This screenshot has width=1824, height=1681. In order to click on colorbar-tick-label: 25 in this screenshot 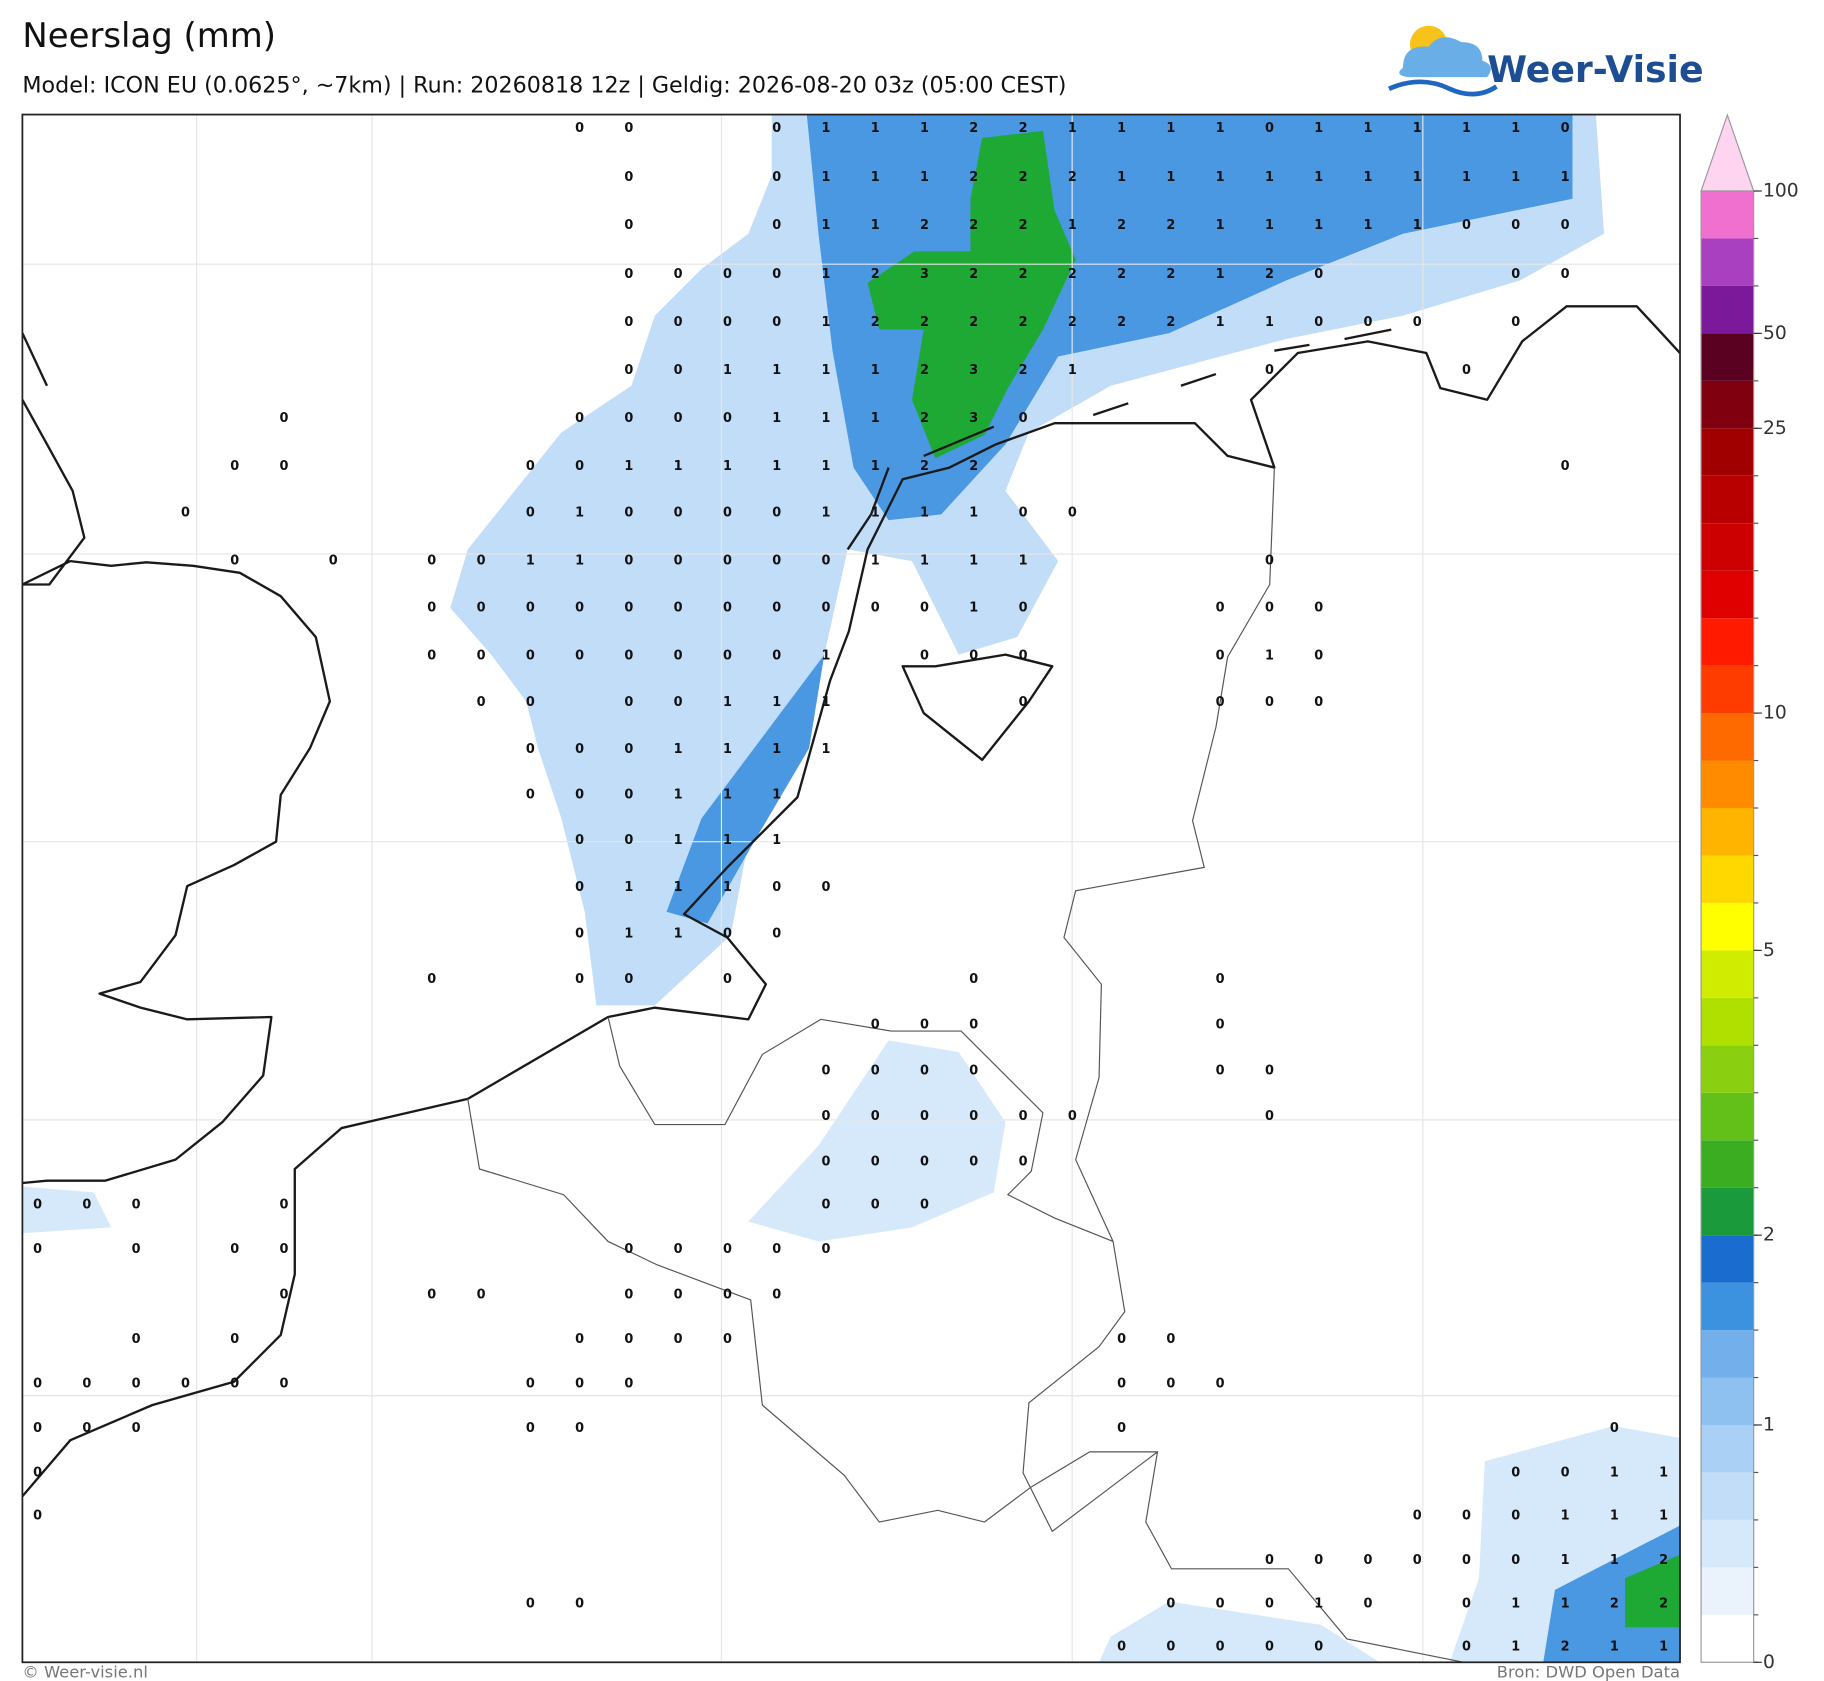, I will do `click(1775, 428)`.